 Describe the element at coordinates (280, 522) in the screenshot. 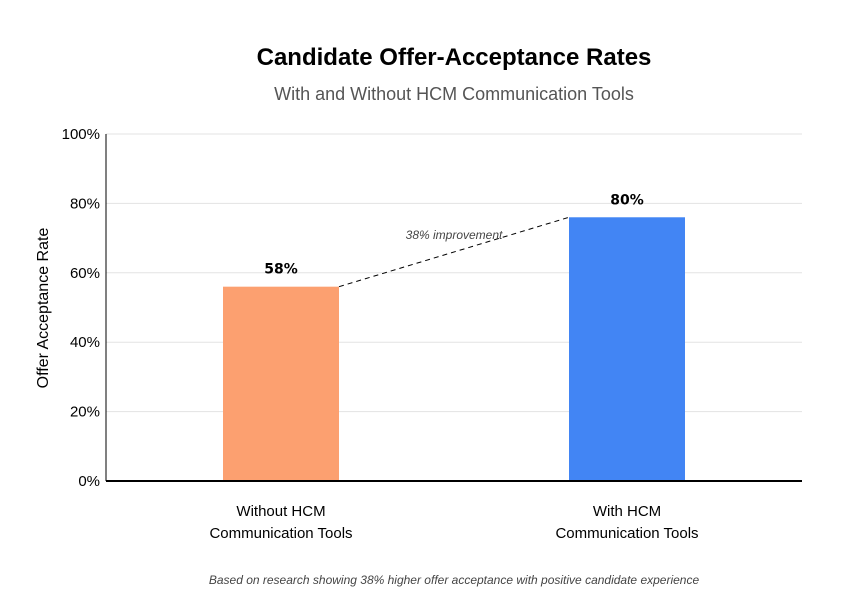

I see `x-category-label: Without HCM Communication Tools` at that location.